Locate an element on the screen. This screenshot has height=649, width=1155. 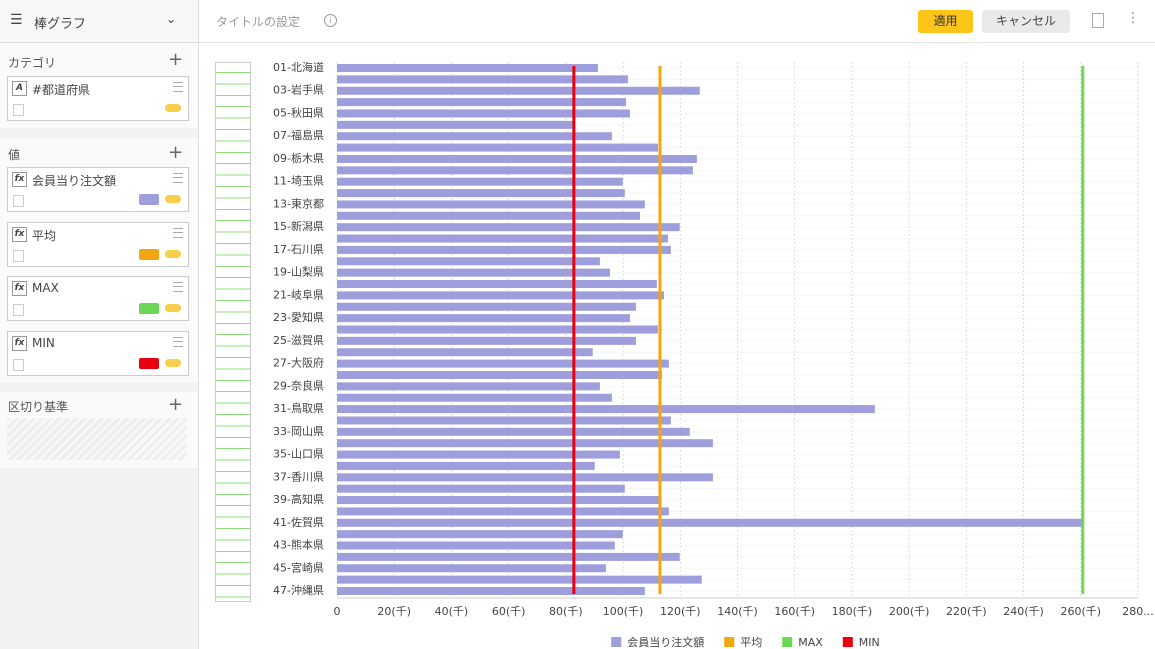
field-name: MAX is located at coordinates (45, 288).